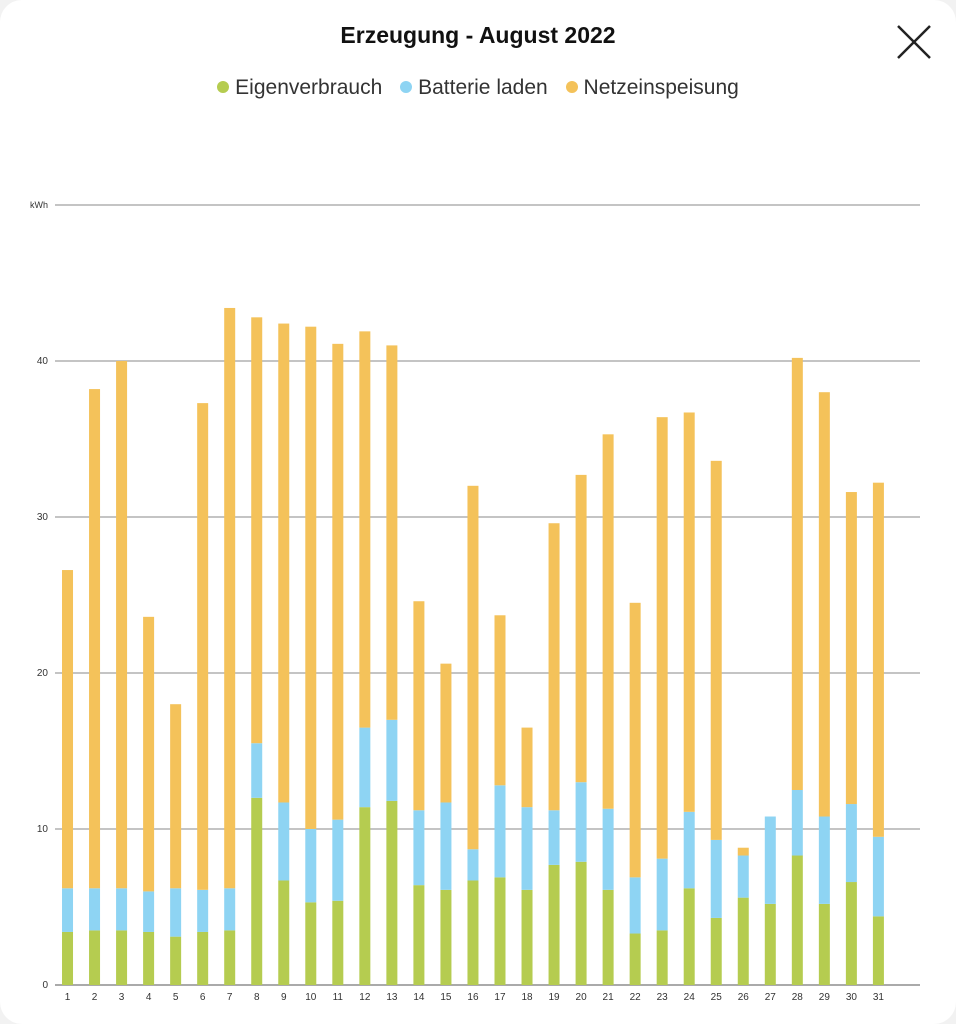  Describe the element at coordinates (43, 829) in the screenshot. I see `y-tick-label: 10` at that location.